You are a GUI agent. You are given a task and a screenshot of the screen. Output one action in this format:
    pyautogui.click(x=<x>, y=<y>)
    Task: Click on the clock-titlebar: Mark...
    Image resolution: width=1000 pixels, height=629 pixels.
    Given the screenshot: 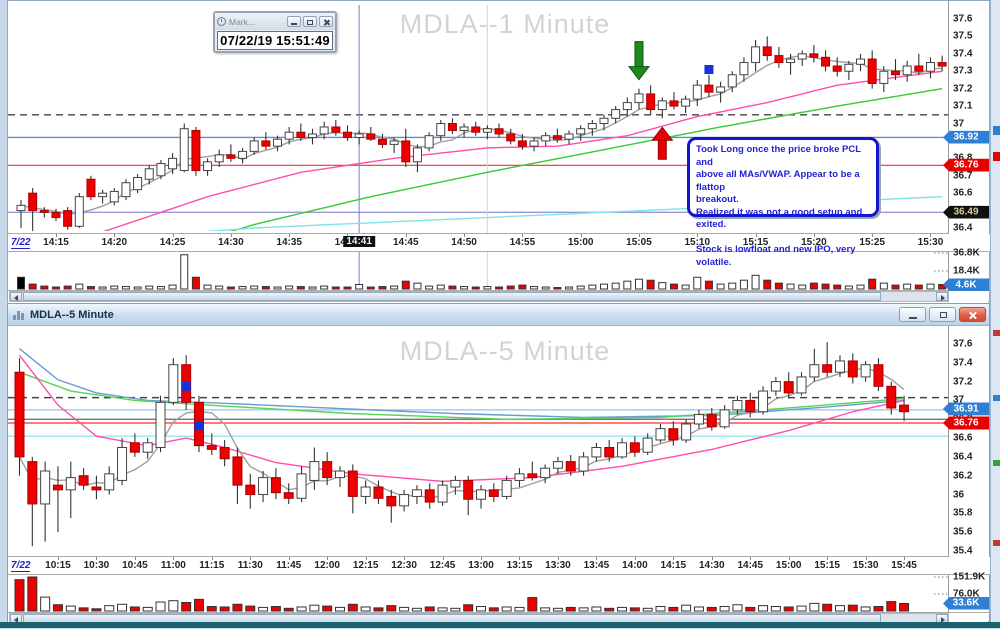 What is the action you would take?
    pyautogui.click(x=275, y=21)
    